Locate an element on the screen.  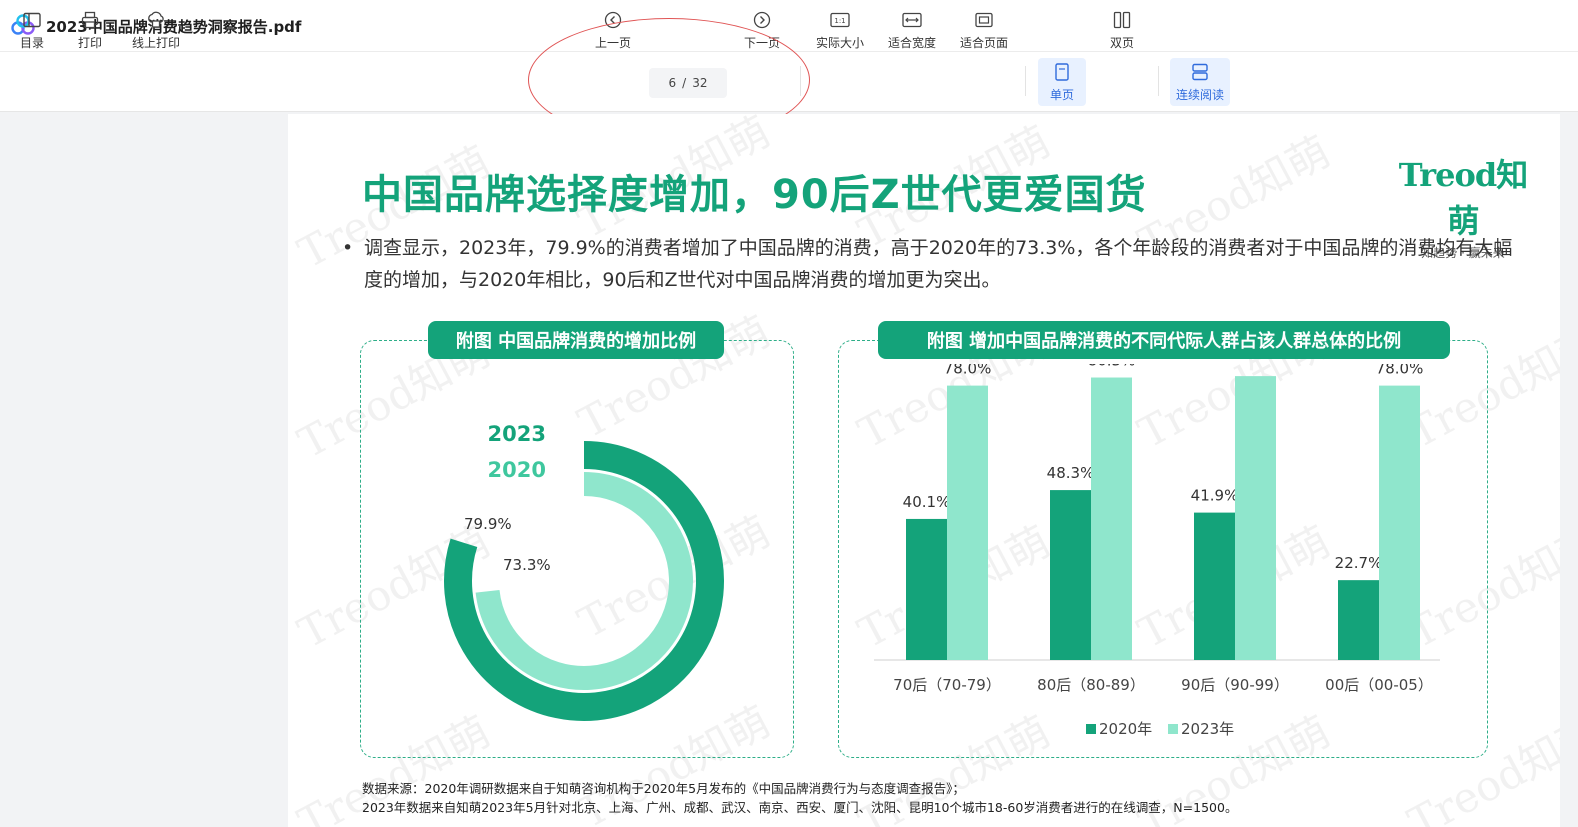
single-page-button: 单页 is located at coordinates (1062, 82).